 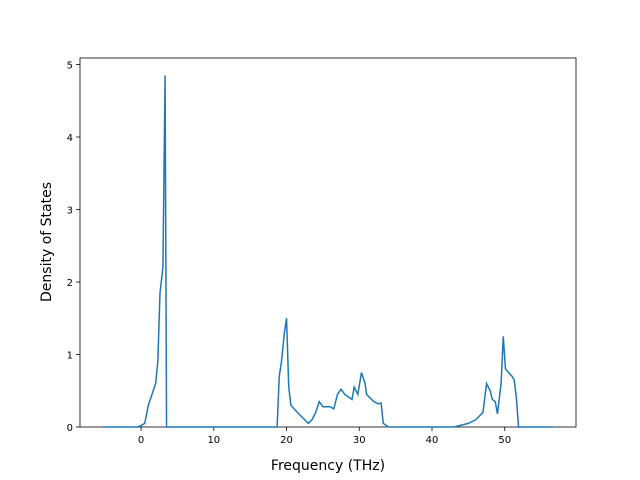 I want to click on y-tick-label: 2, so click(x=70, y=283).